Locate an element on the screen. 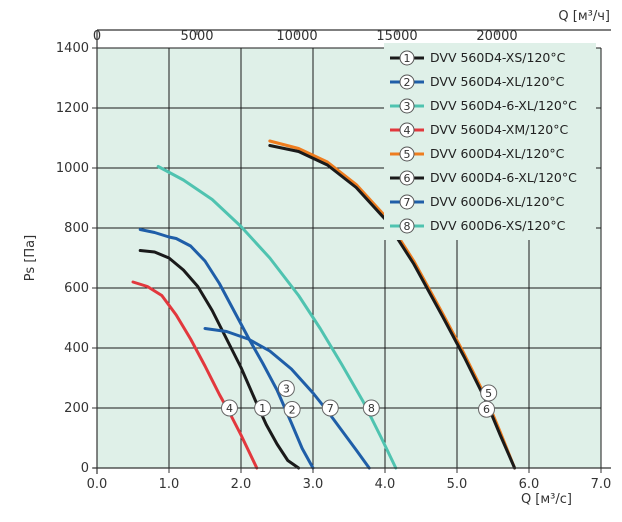  y-tick-label: 0 is located at coordinates (85, 468).